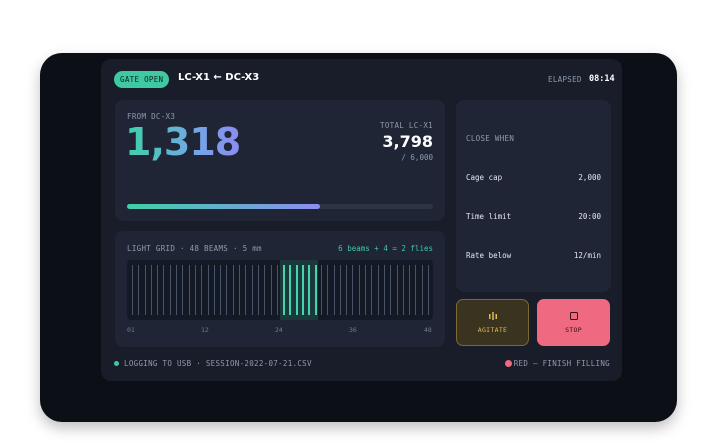  What do you see at coordinates (490, 138) in the screenshot?
I see `close-when-title: CLOSE WHEN` at bounding box center [490, 138].